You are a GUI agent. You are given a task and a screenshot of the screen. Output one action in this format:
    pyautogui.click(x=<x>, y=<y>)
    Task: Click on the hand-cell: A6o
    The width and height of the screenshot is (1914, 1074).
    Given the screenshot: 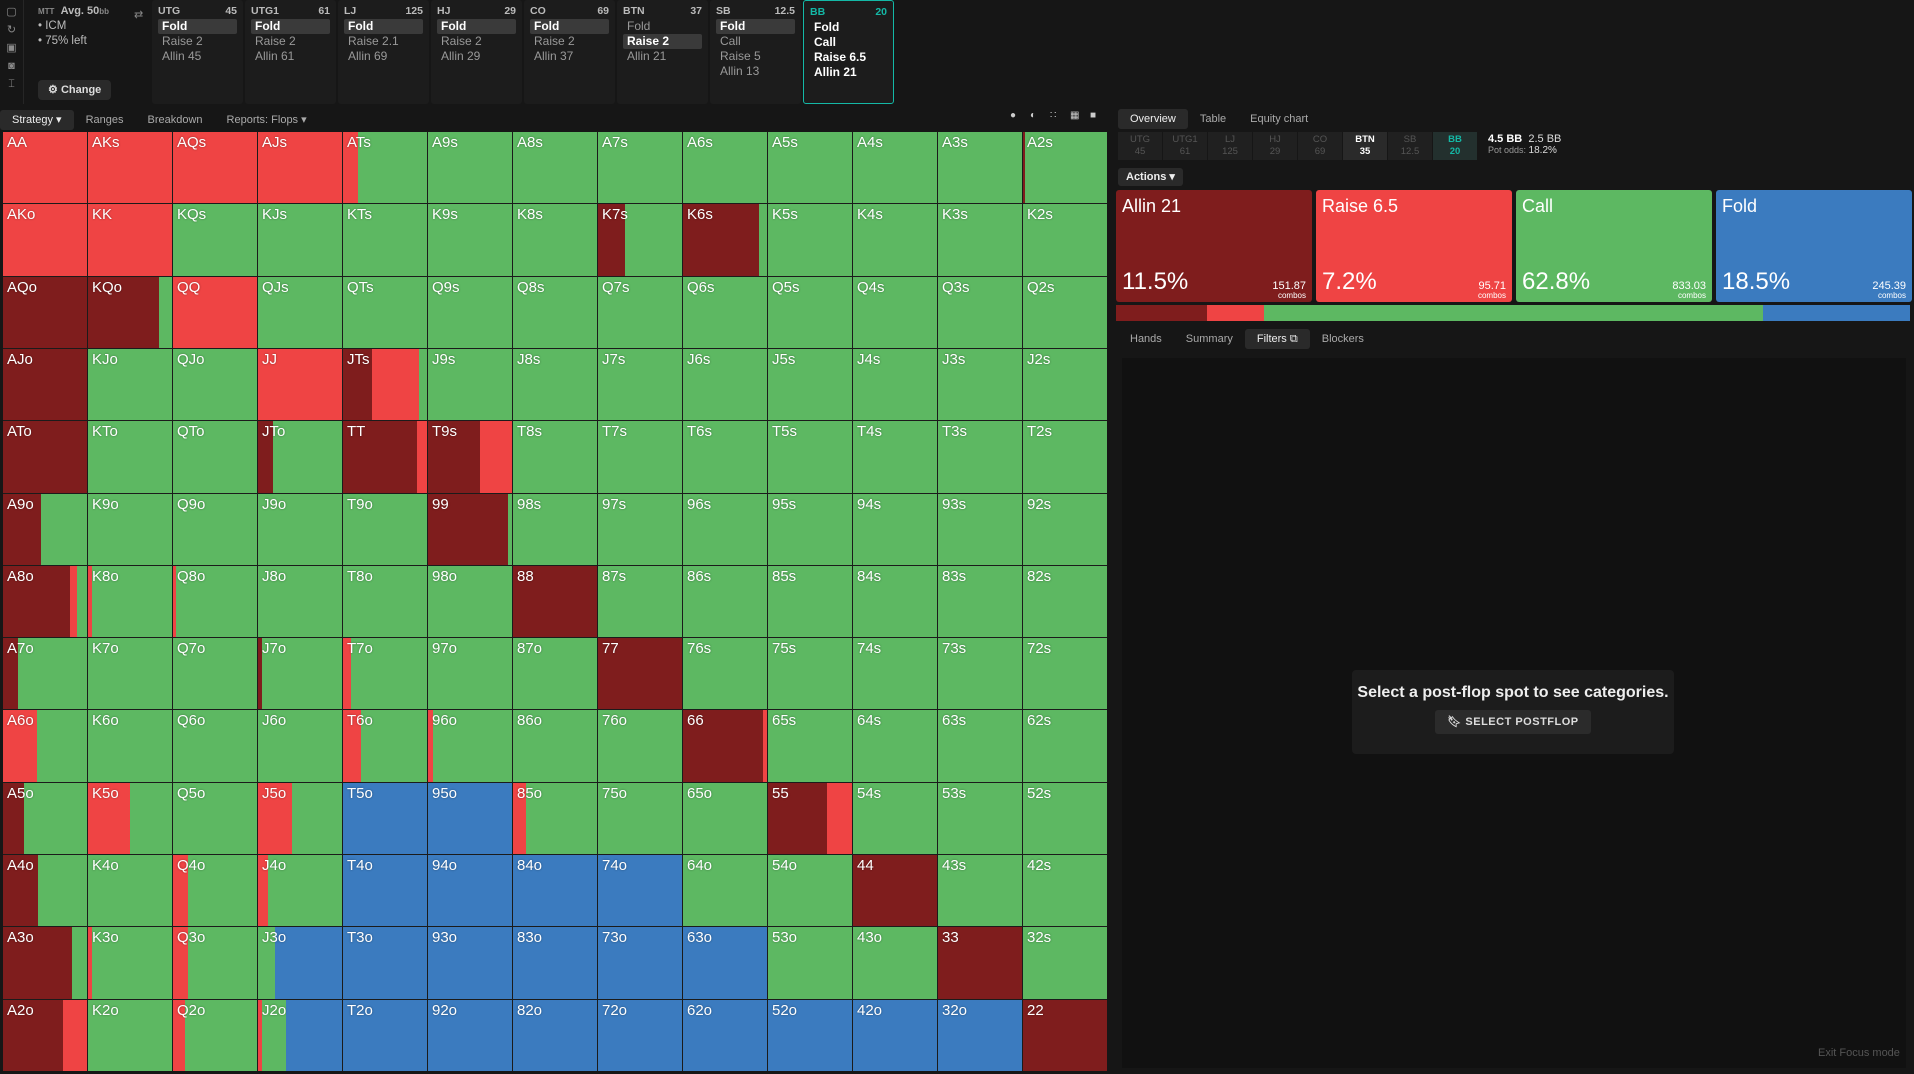 What is the action you would take?
    pyautogui.click(x=45, y=746)
    